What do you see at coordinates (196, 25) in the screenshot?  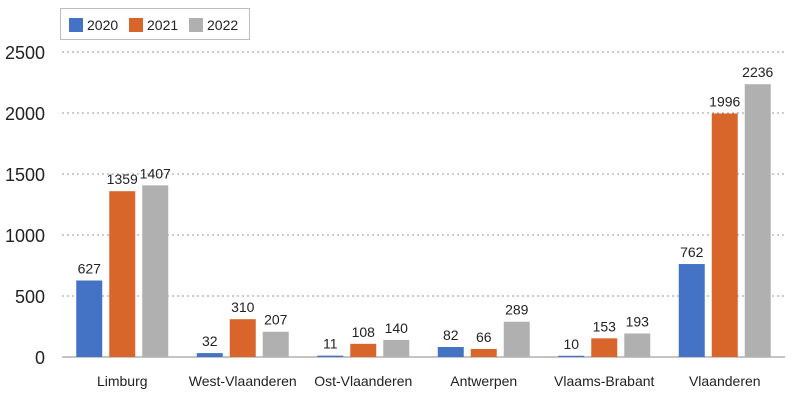 I see `legend-swatch-2022` at bounding box center [196, 25].